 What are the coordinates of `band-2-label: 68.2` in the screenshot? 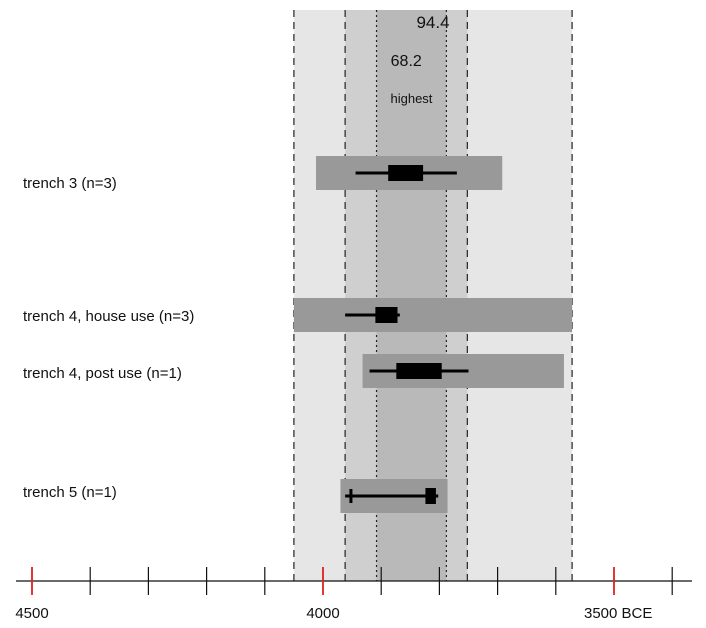 It's located at (406, 61).